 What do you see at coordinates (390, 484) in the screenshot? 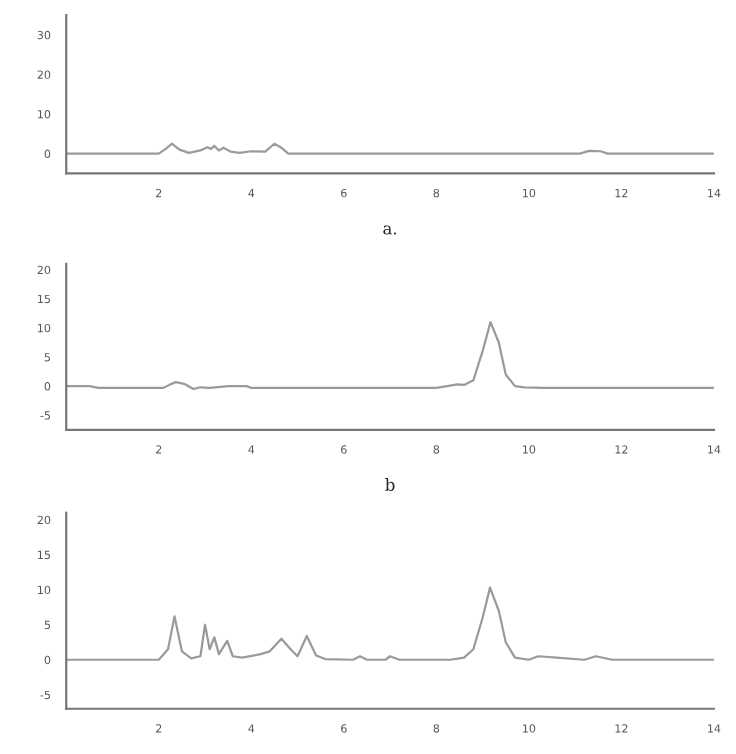
I see `x-axis-title: b` at bounding box center [390, 484].